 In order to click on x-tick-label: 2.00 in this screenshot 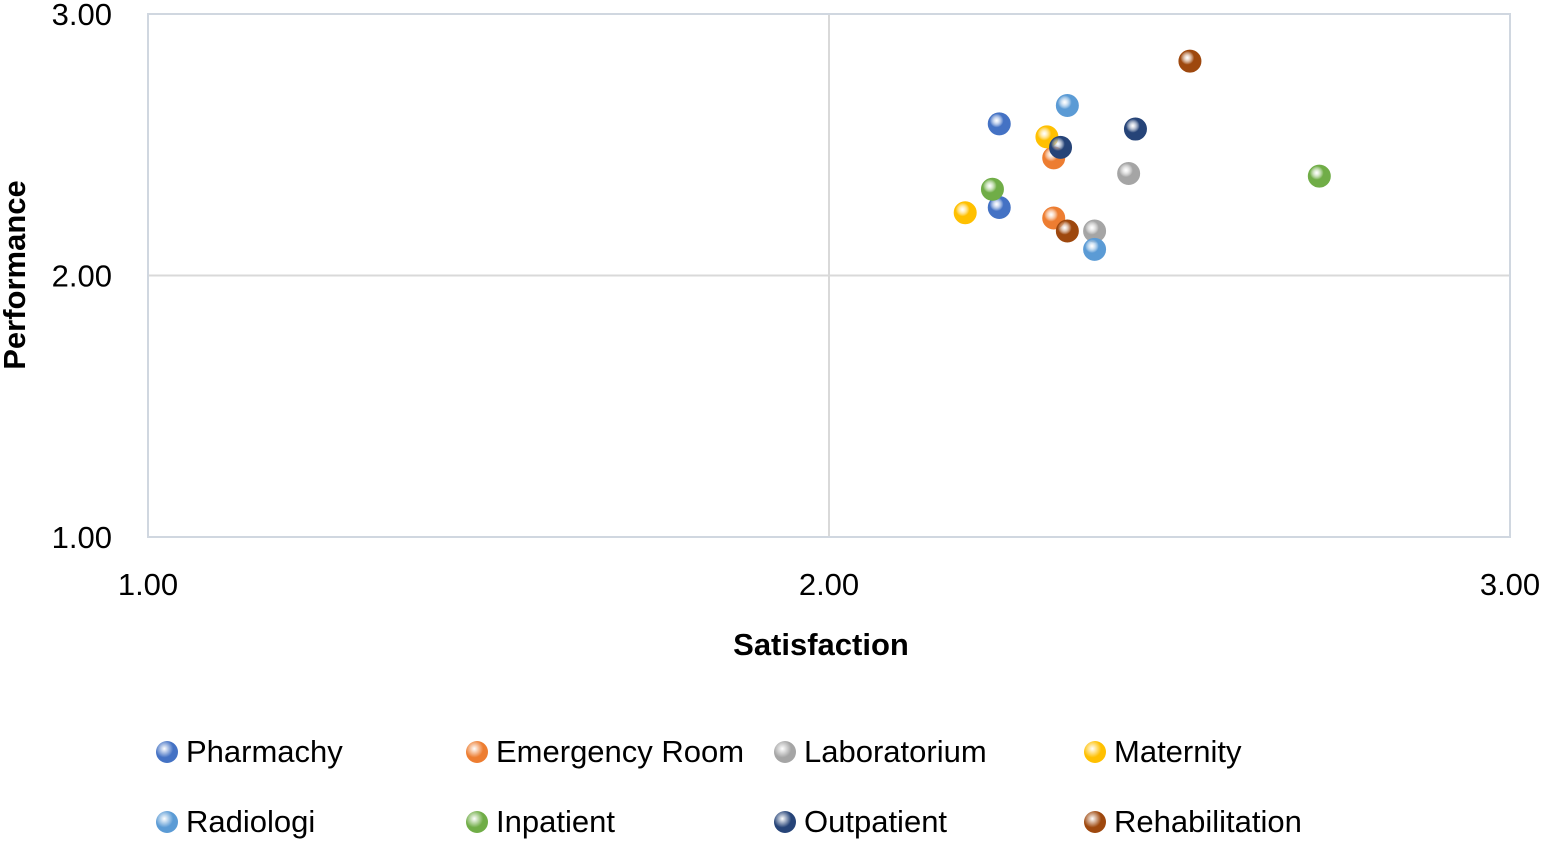, I will do `click(829, 584)`.